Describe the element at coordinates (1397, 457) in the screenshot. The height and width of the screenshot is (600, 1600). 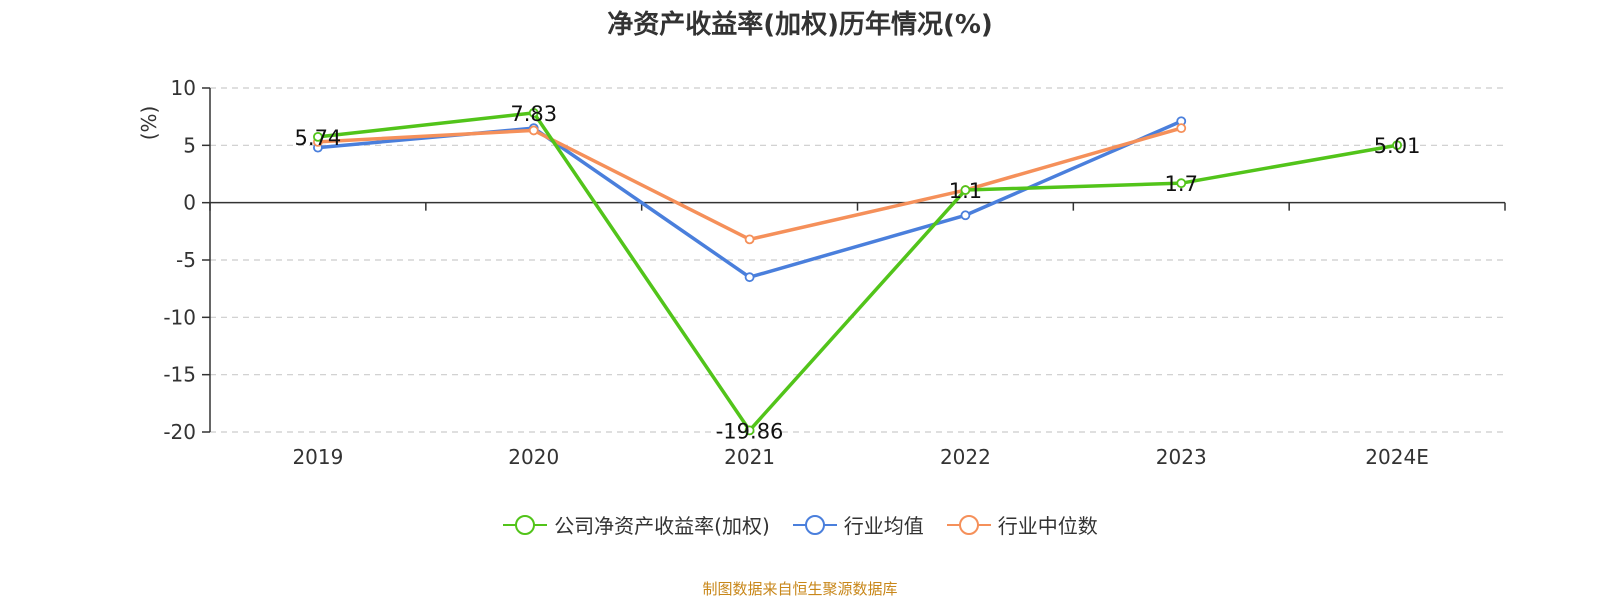
I see `x-tick-label-2024E: 2024E` at that location.